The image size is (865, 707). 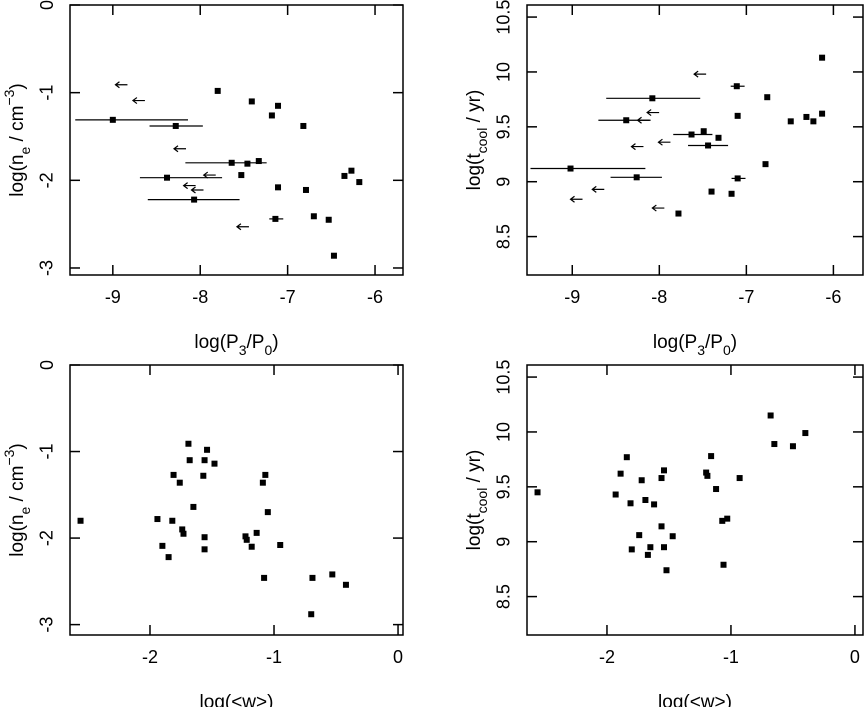 I want to click on x-tick-label: -7, so click(x=288, y=297).